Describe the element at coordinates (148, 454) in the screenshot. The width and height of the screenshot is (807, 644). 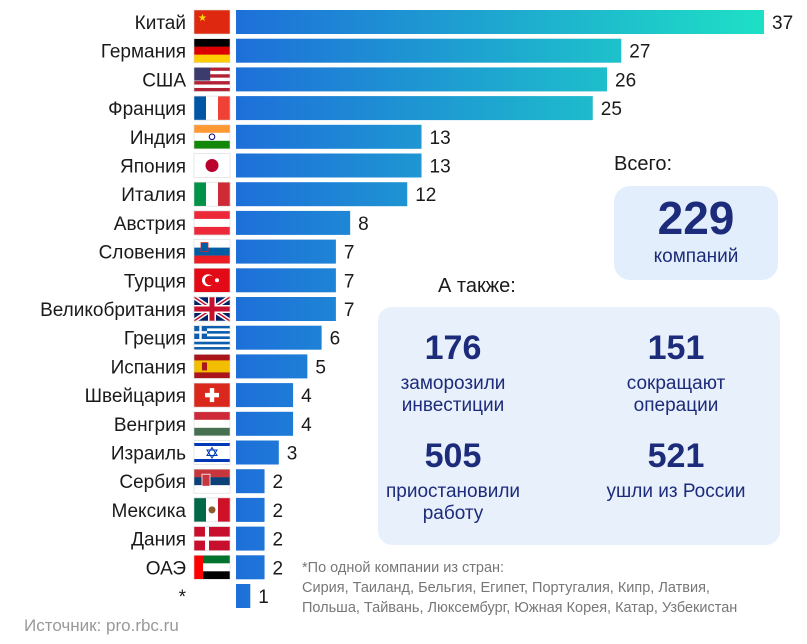
I see `country-label: Израиль` at that location.